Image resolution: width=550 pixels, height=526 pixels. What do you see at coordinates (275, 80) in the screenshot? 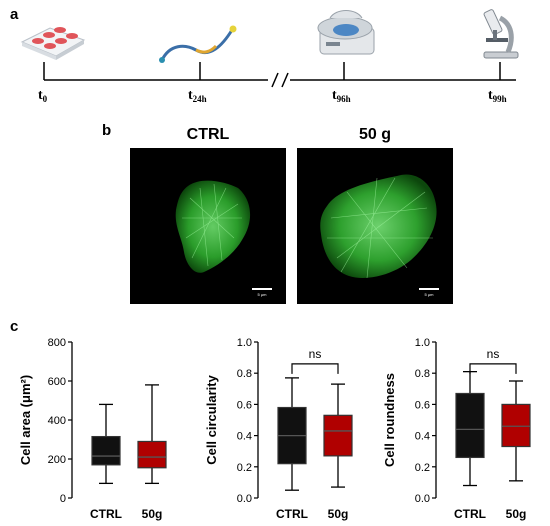
I see `axis-break-mark` at bounding box center [275, 80].